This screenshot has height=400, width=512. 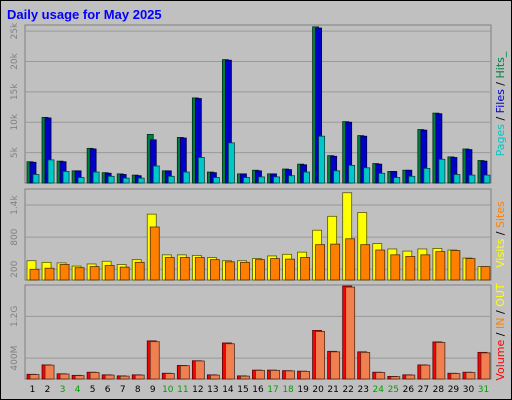 What do you see at coordinates (212, 390) in the screenshot?
I see `day-label-13: 13` at bounding box center [212, 390].